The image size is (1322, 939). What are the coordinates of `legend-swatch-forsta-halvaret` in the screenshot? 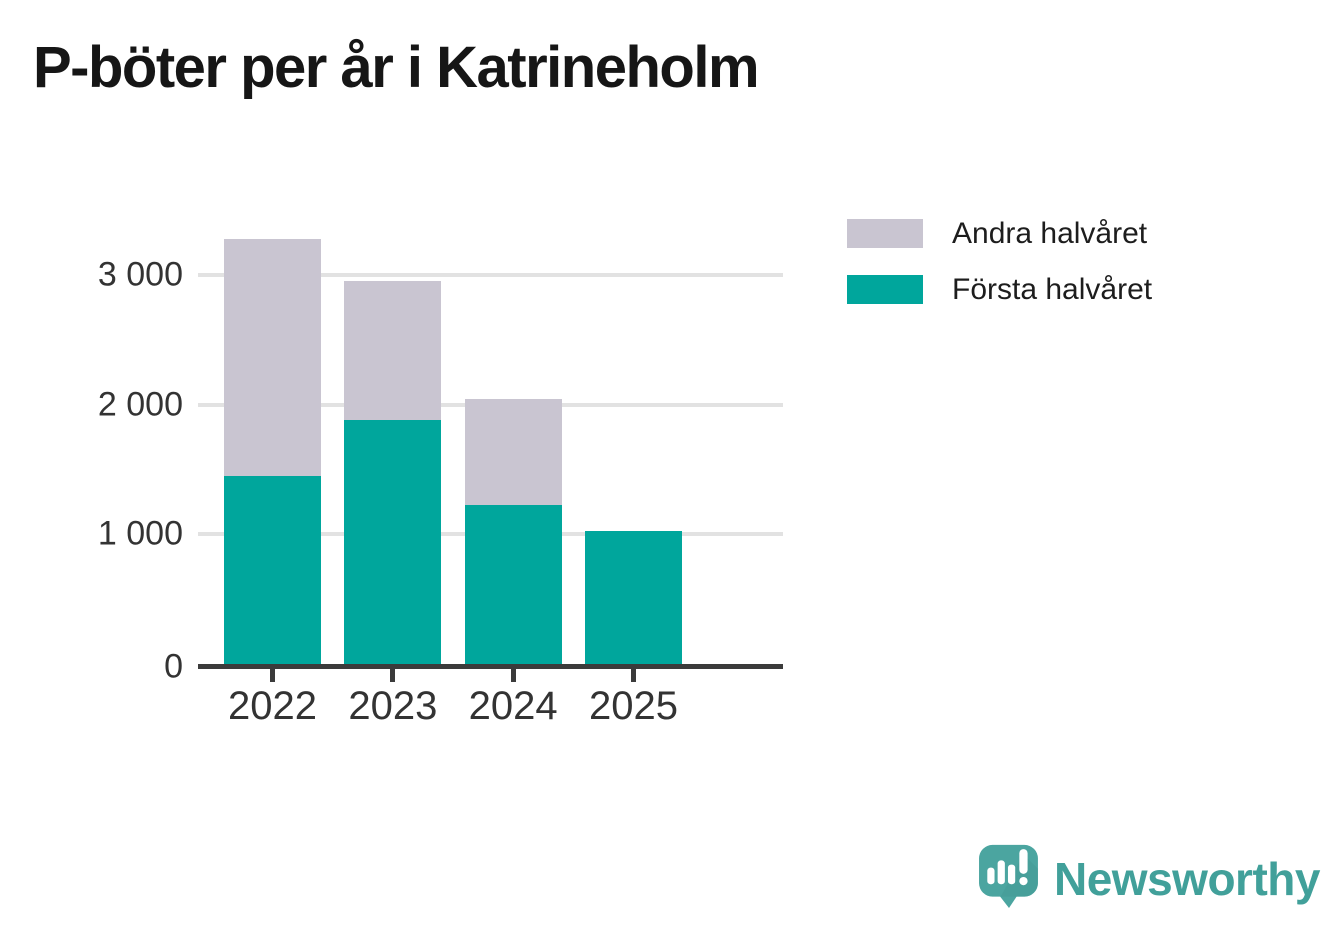 It's located at (885, 289).